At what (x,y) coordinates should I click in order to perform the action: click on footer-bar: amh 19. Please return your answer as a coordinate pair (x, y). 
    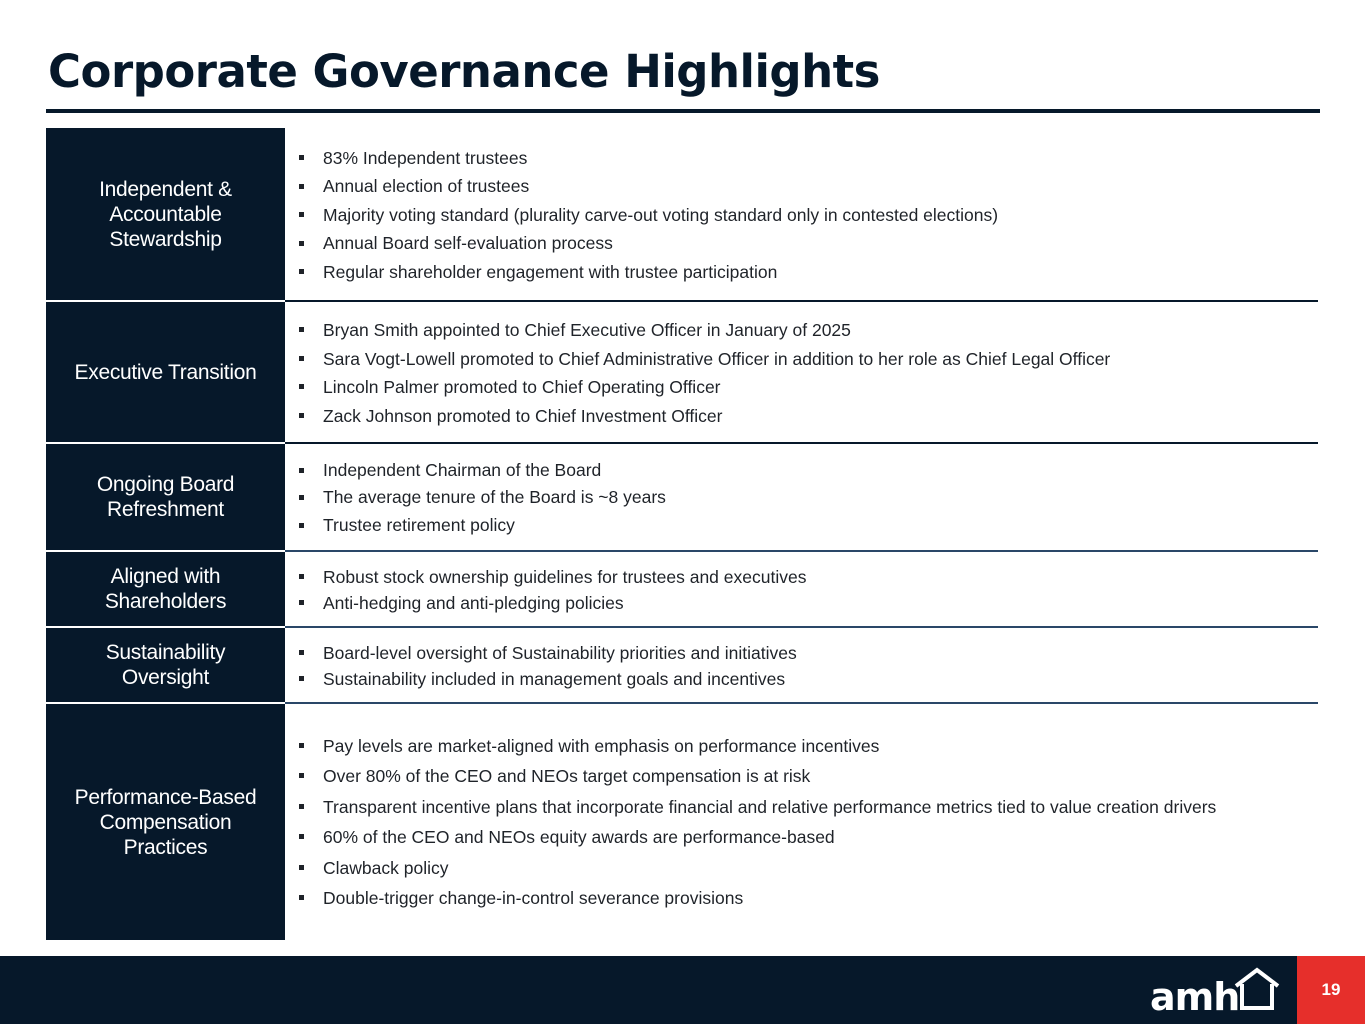
    Looking at the image, I should click on (682, 990).